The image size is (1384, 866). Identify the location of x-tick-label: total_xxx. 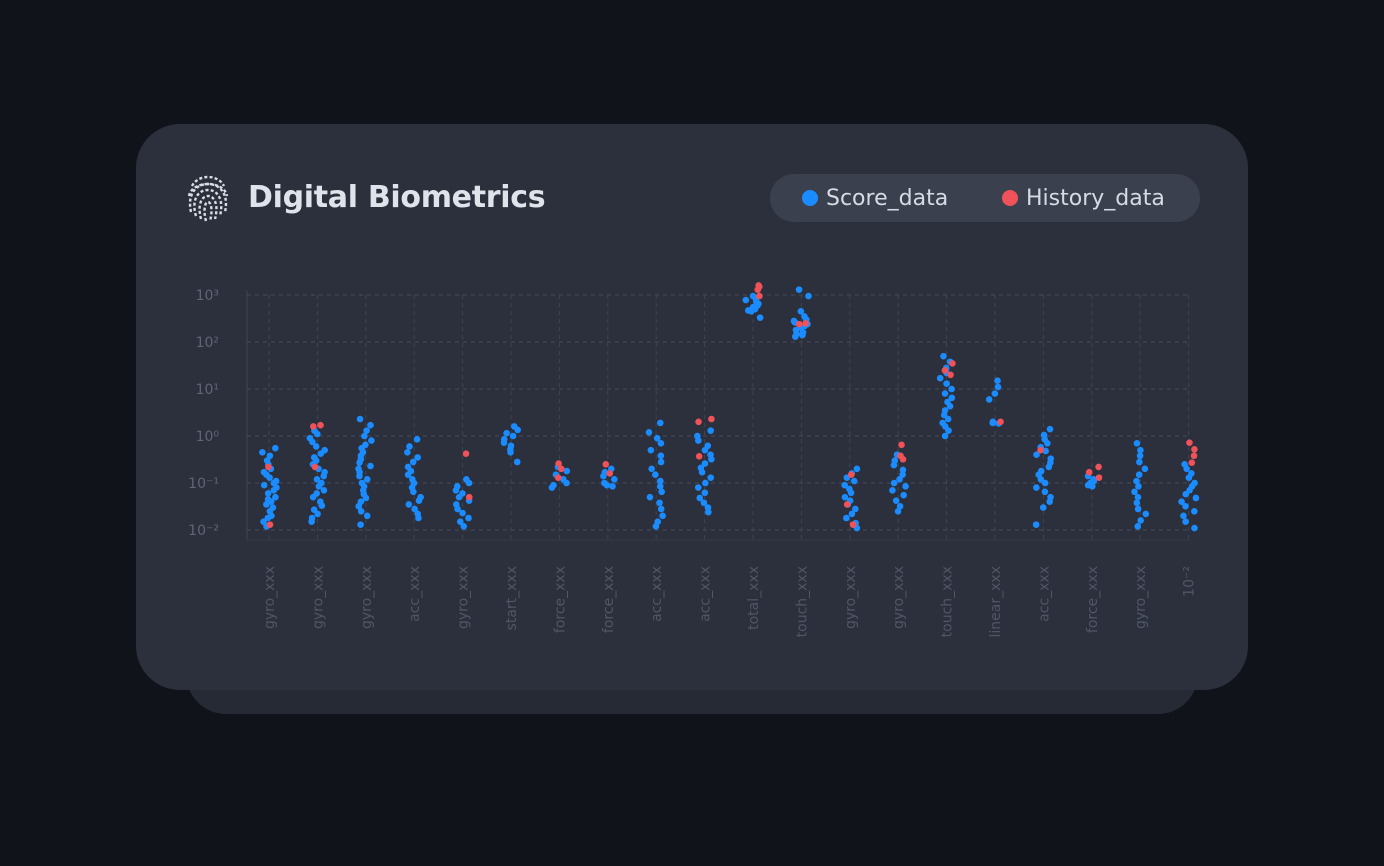
(754, 598).